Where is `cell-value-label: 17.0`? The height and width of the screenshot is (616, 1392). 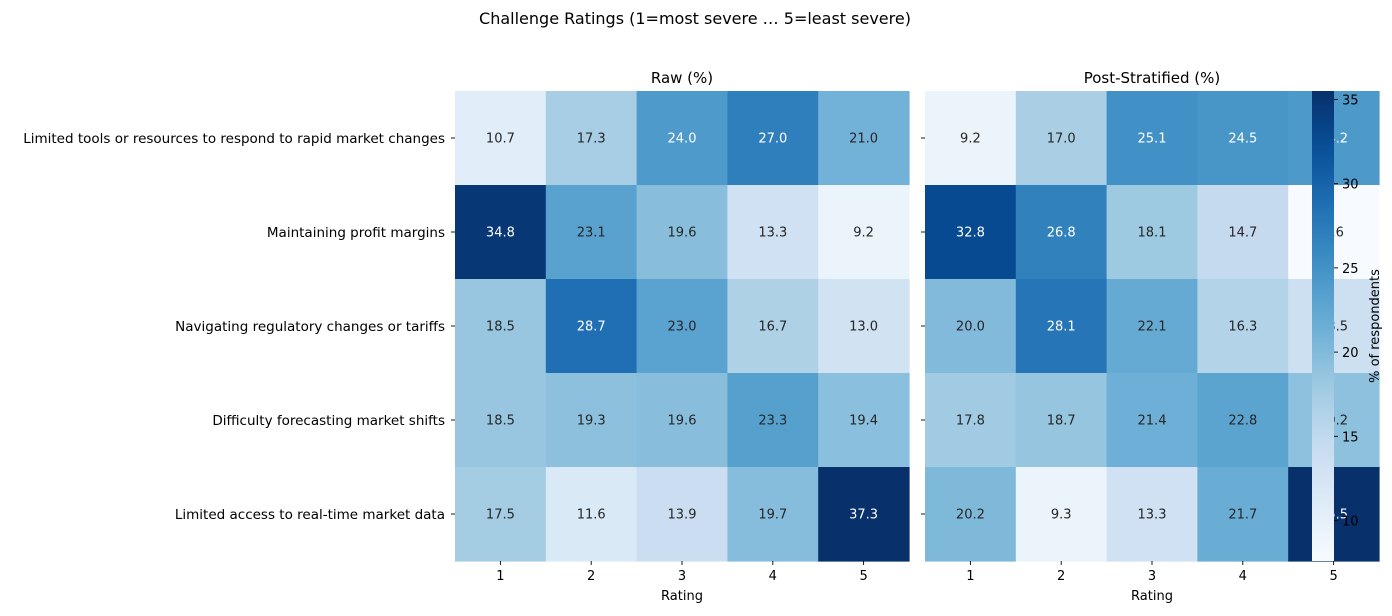
cell-value-label: 17.0 is located at coordinates (1061, 139).